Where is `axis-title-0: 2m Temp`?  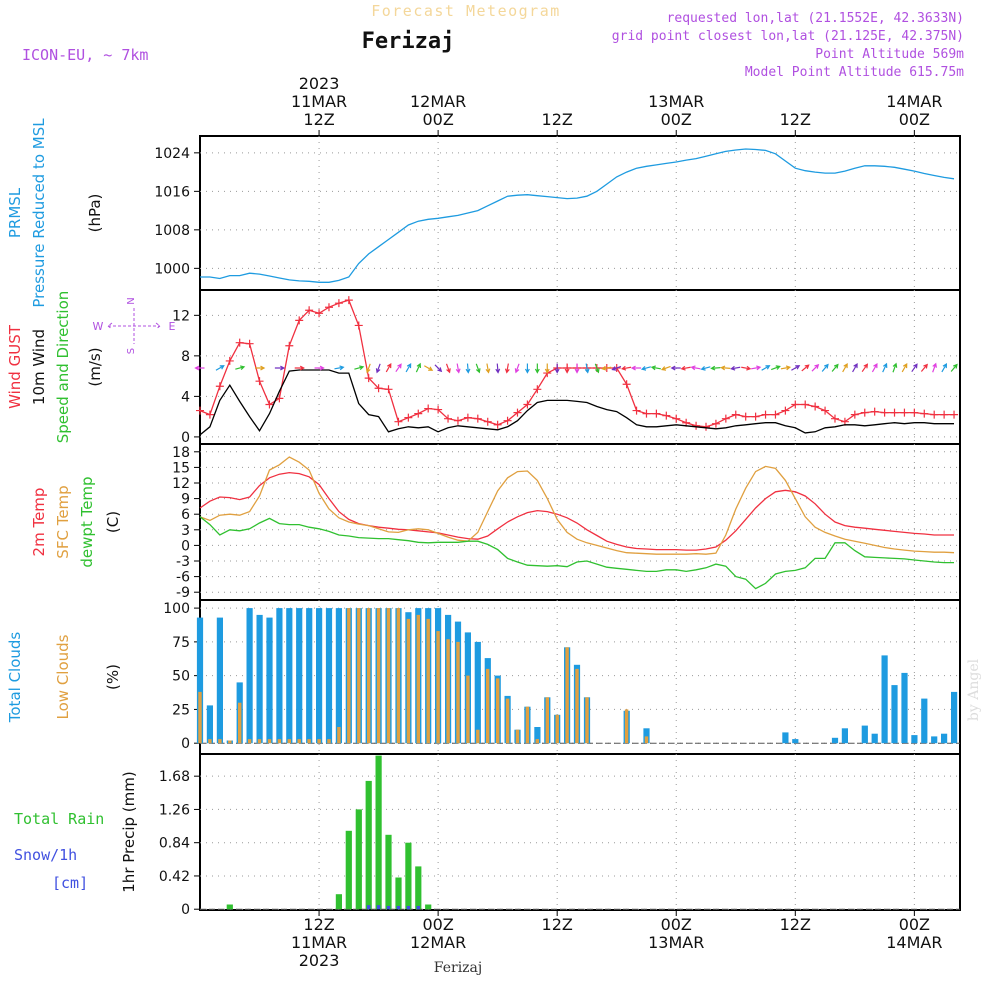 axis-title-0: 2m Temp is located at coordinates (39, 522).